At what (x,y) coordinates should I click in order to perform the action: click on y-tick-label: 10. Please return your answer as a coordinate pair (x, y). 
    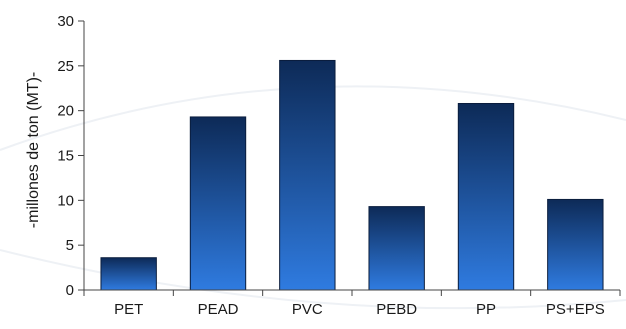
    Looking at the image, I should click on (65, 200).